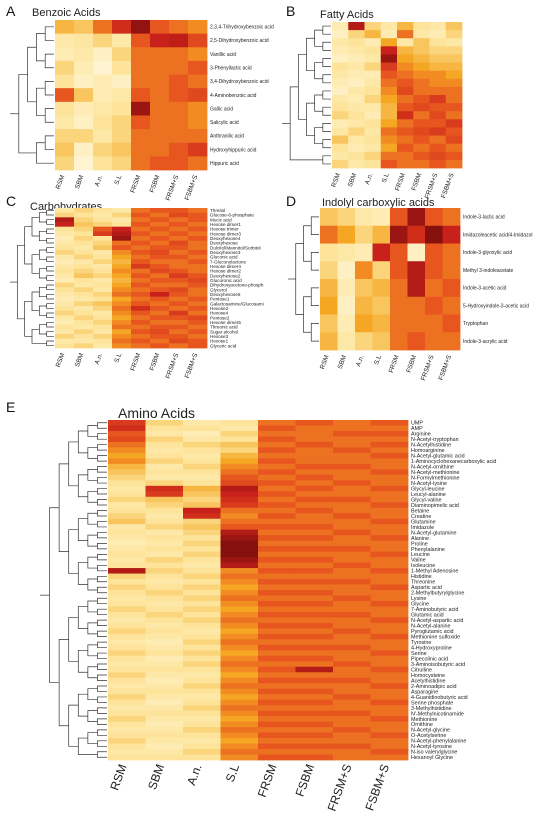  I want to click on row-label: 4-Aminobenzoic acid, so click(233, 96).